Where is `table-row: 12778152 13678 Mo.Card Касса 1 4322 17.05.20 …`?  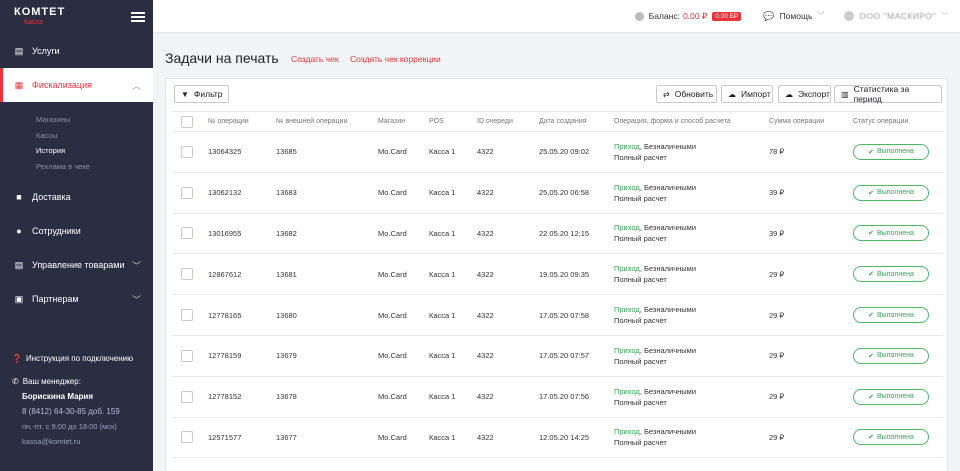
table-row: 12778152 13678 Mo.Card Касса 1 4322 17.05.20 … is located at coordinates (557, 397).